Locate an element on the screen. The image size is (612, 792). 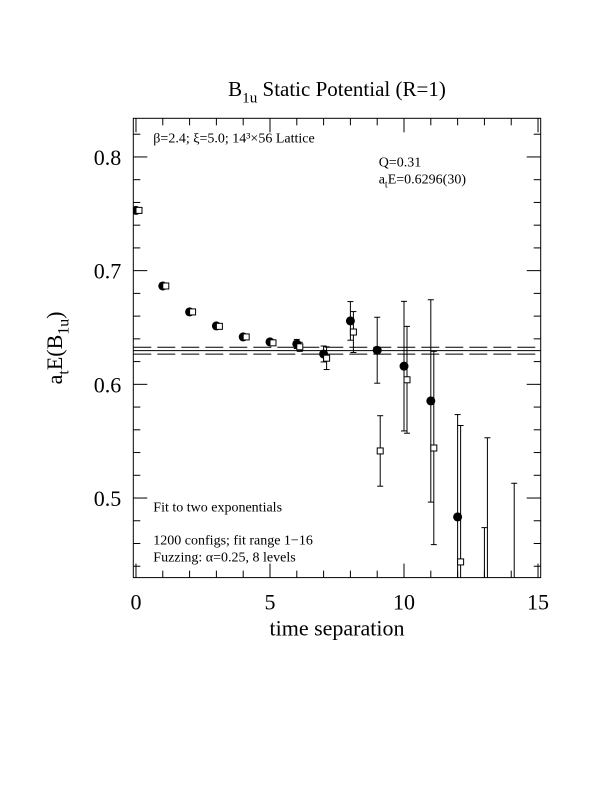
x-tick-label: 5 is located at coordinates (269, 602).